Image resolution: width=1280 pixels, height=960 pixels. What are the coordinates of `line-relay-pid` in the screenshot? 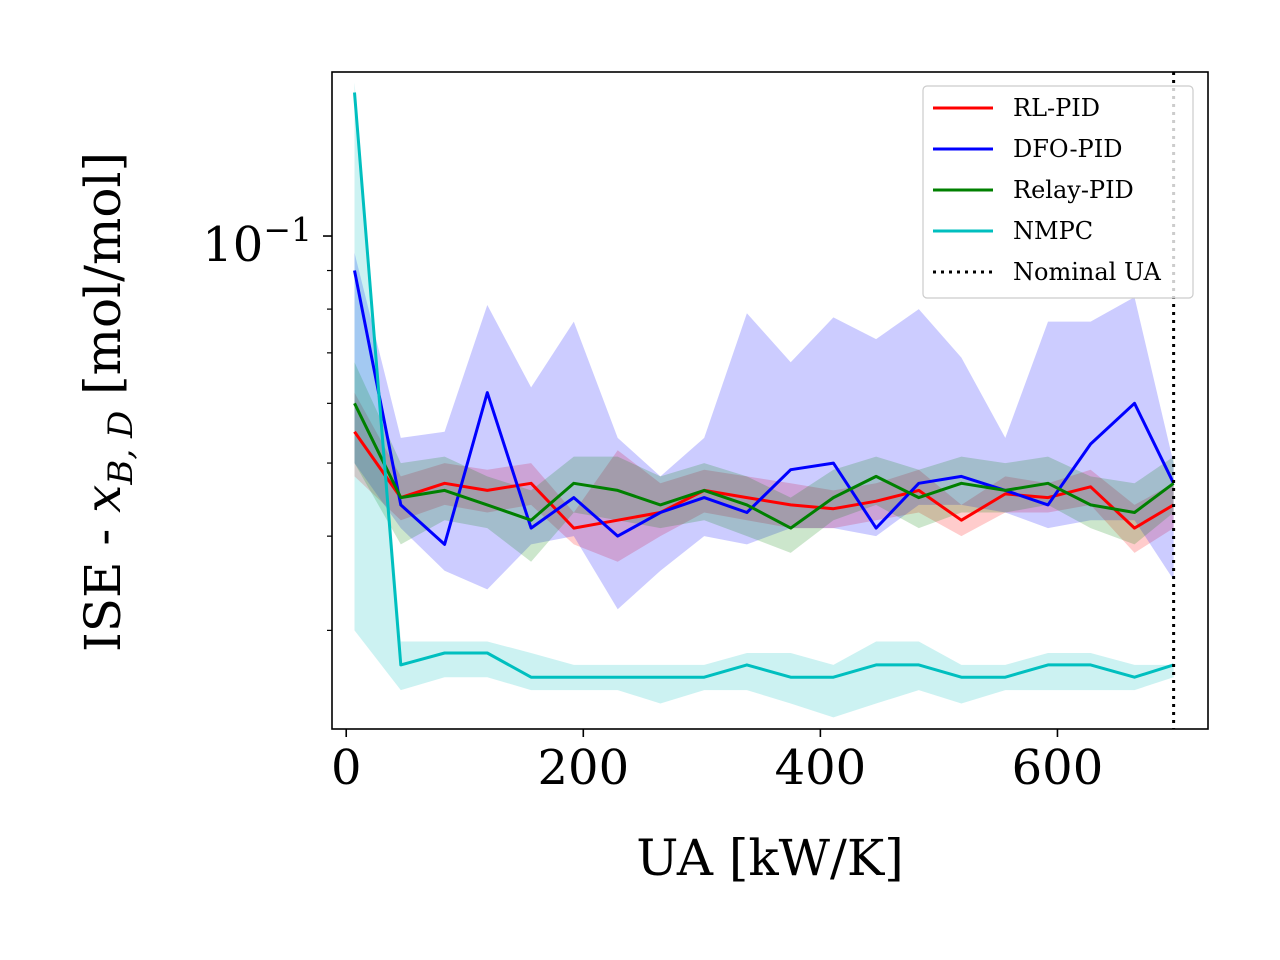 It's located at (764, 466).